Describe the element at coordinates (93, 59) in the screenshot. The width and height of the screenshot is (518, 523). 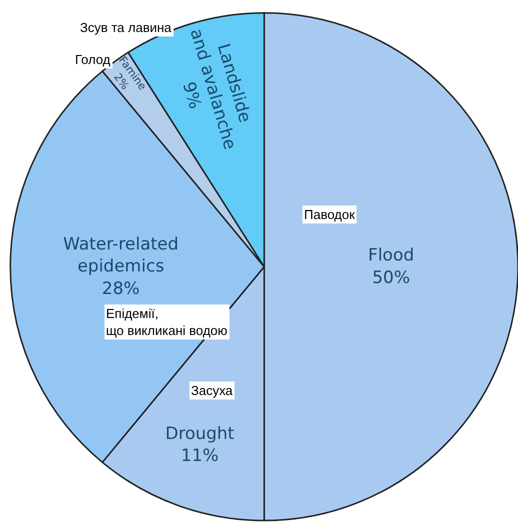
I see `text: Голод` at that location.